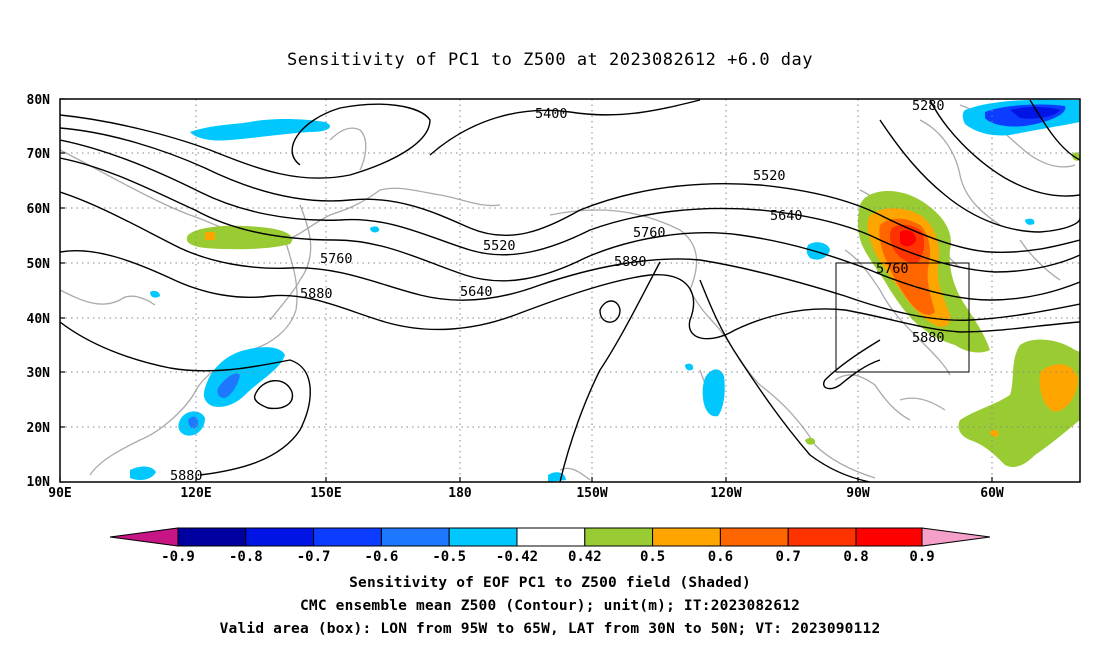 The width and height of the screenshot is (1100, 650). Describe the element at coordinates (325, 493) in the screenshot. I see `lon-label: 150E` at that location.